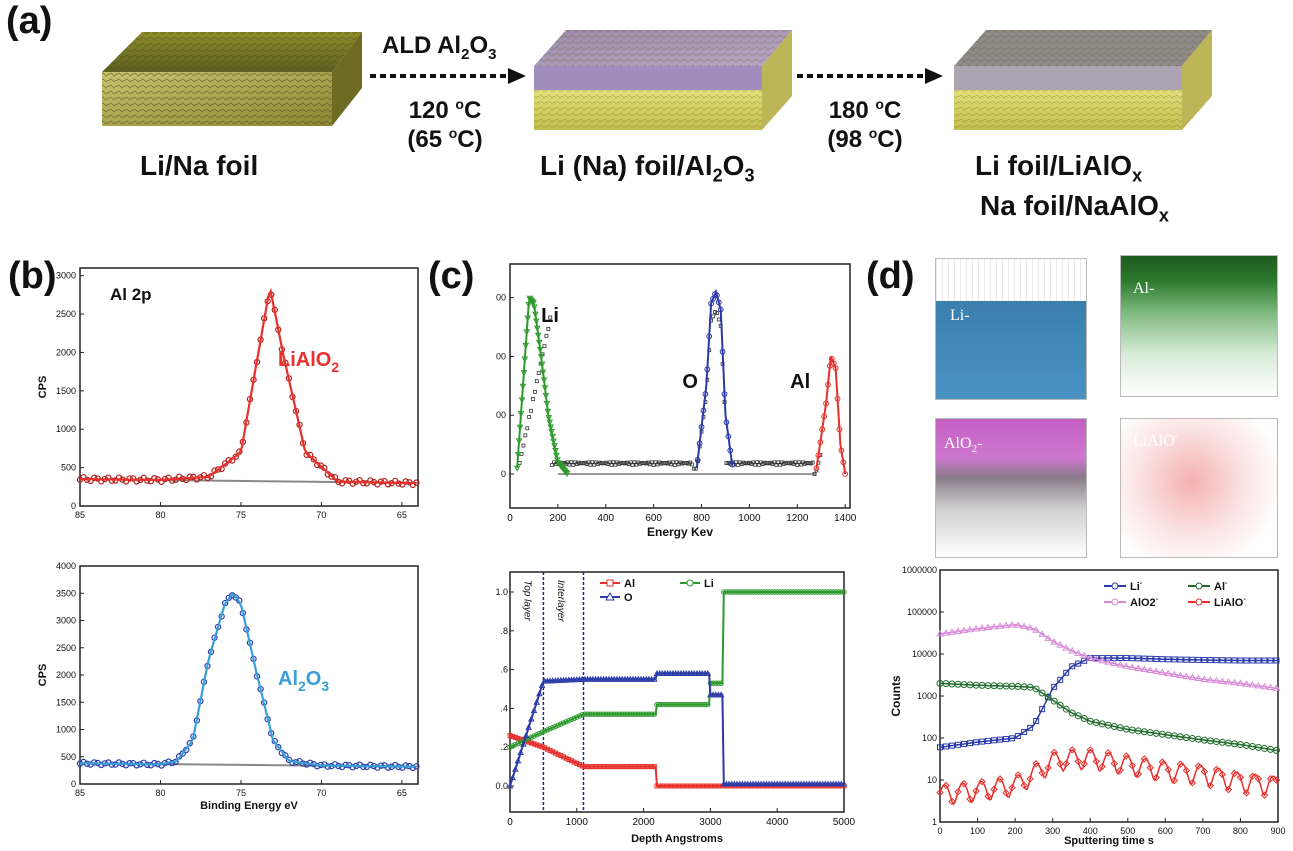  What do you see at coordinates (1109, 841) in the screenshot?
I see `x-axis-label: Sputtering time s` at bounding box center [1109, 841].